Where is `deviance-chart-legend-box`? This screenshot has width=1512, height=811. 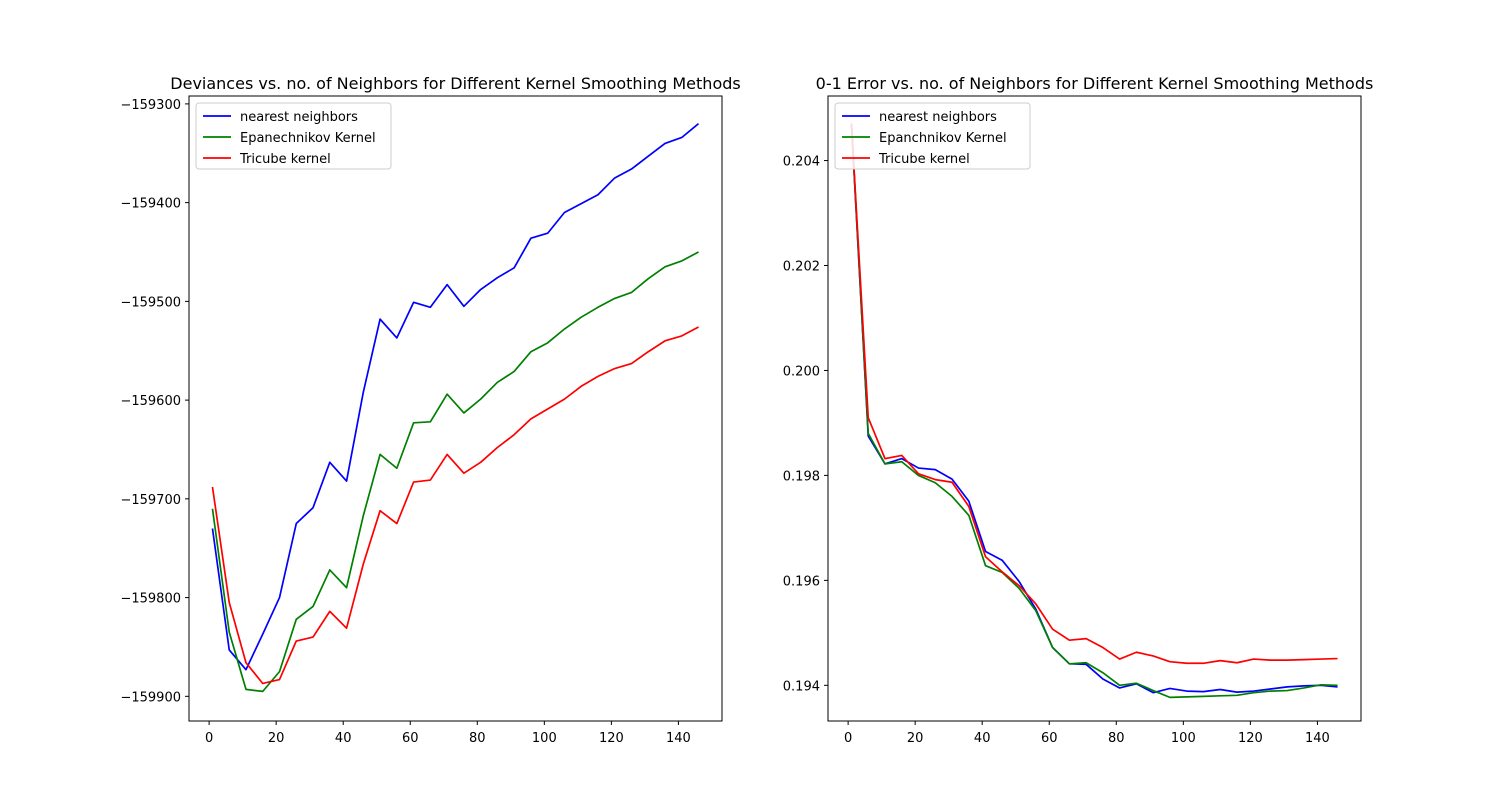
deviance-chart-legend-box is located at coordinates (293, 136).